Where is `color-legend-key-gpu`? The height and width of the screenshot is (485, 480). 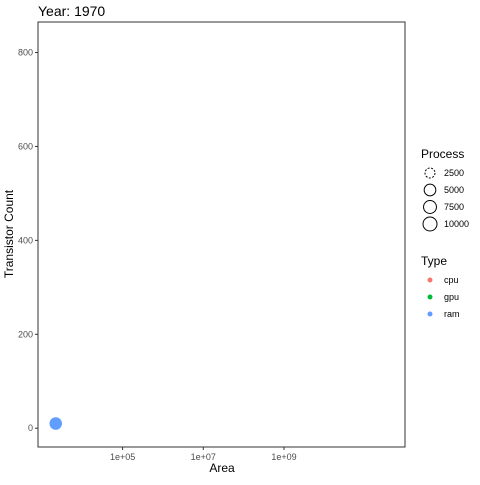
color-legend-key-gpu is located at coordinates (430, 297).